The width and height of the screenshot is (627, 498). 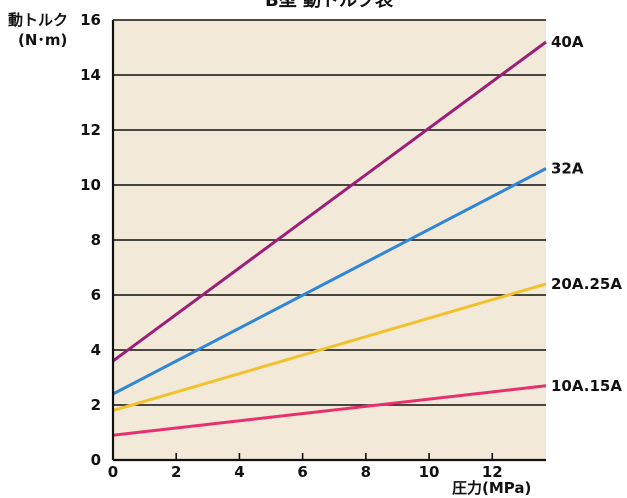 I want to click on y-axis-label-line2: (N･m), so click(x=42, y=40).